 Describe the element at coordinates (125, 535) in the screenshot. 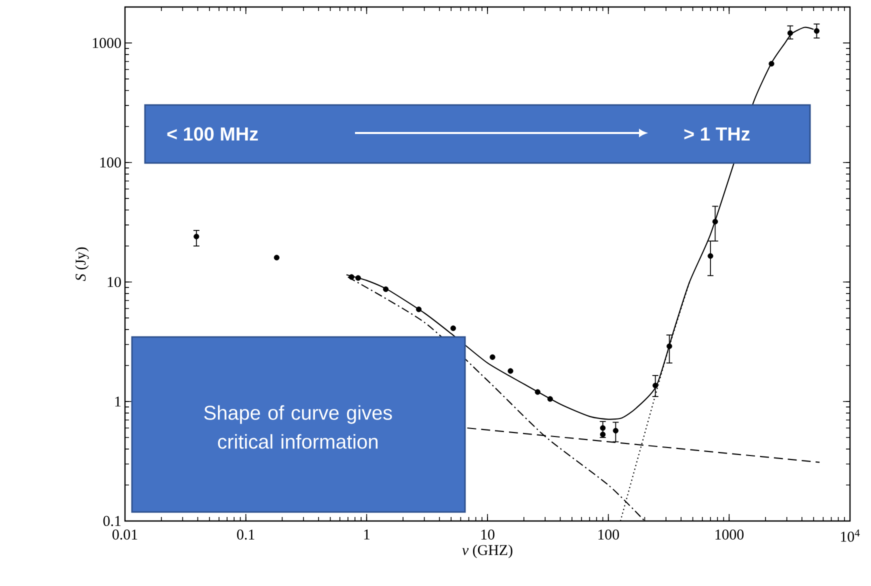

I see `x-tick-label: 0.01` at that location.